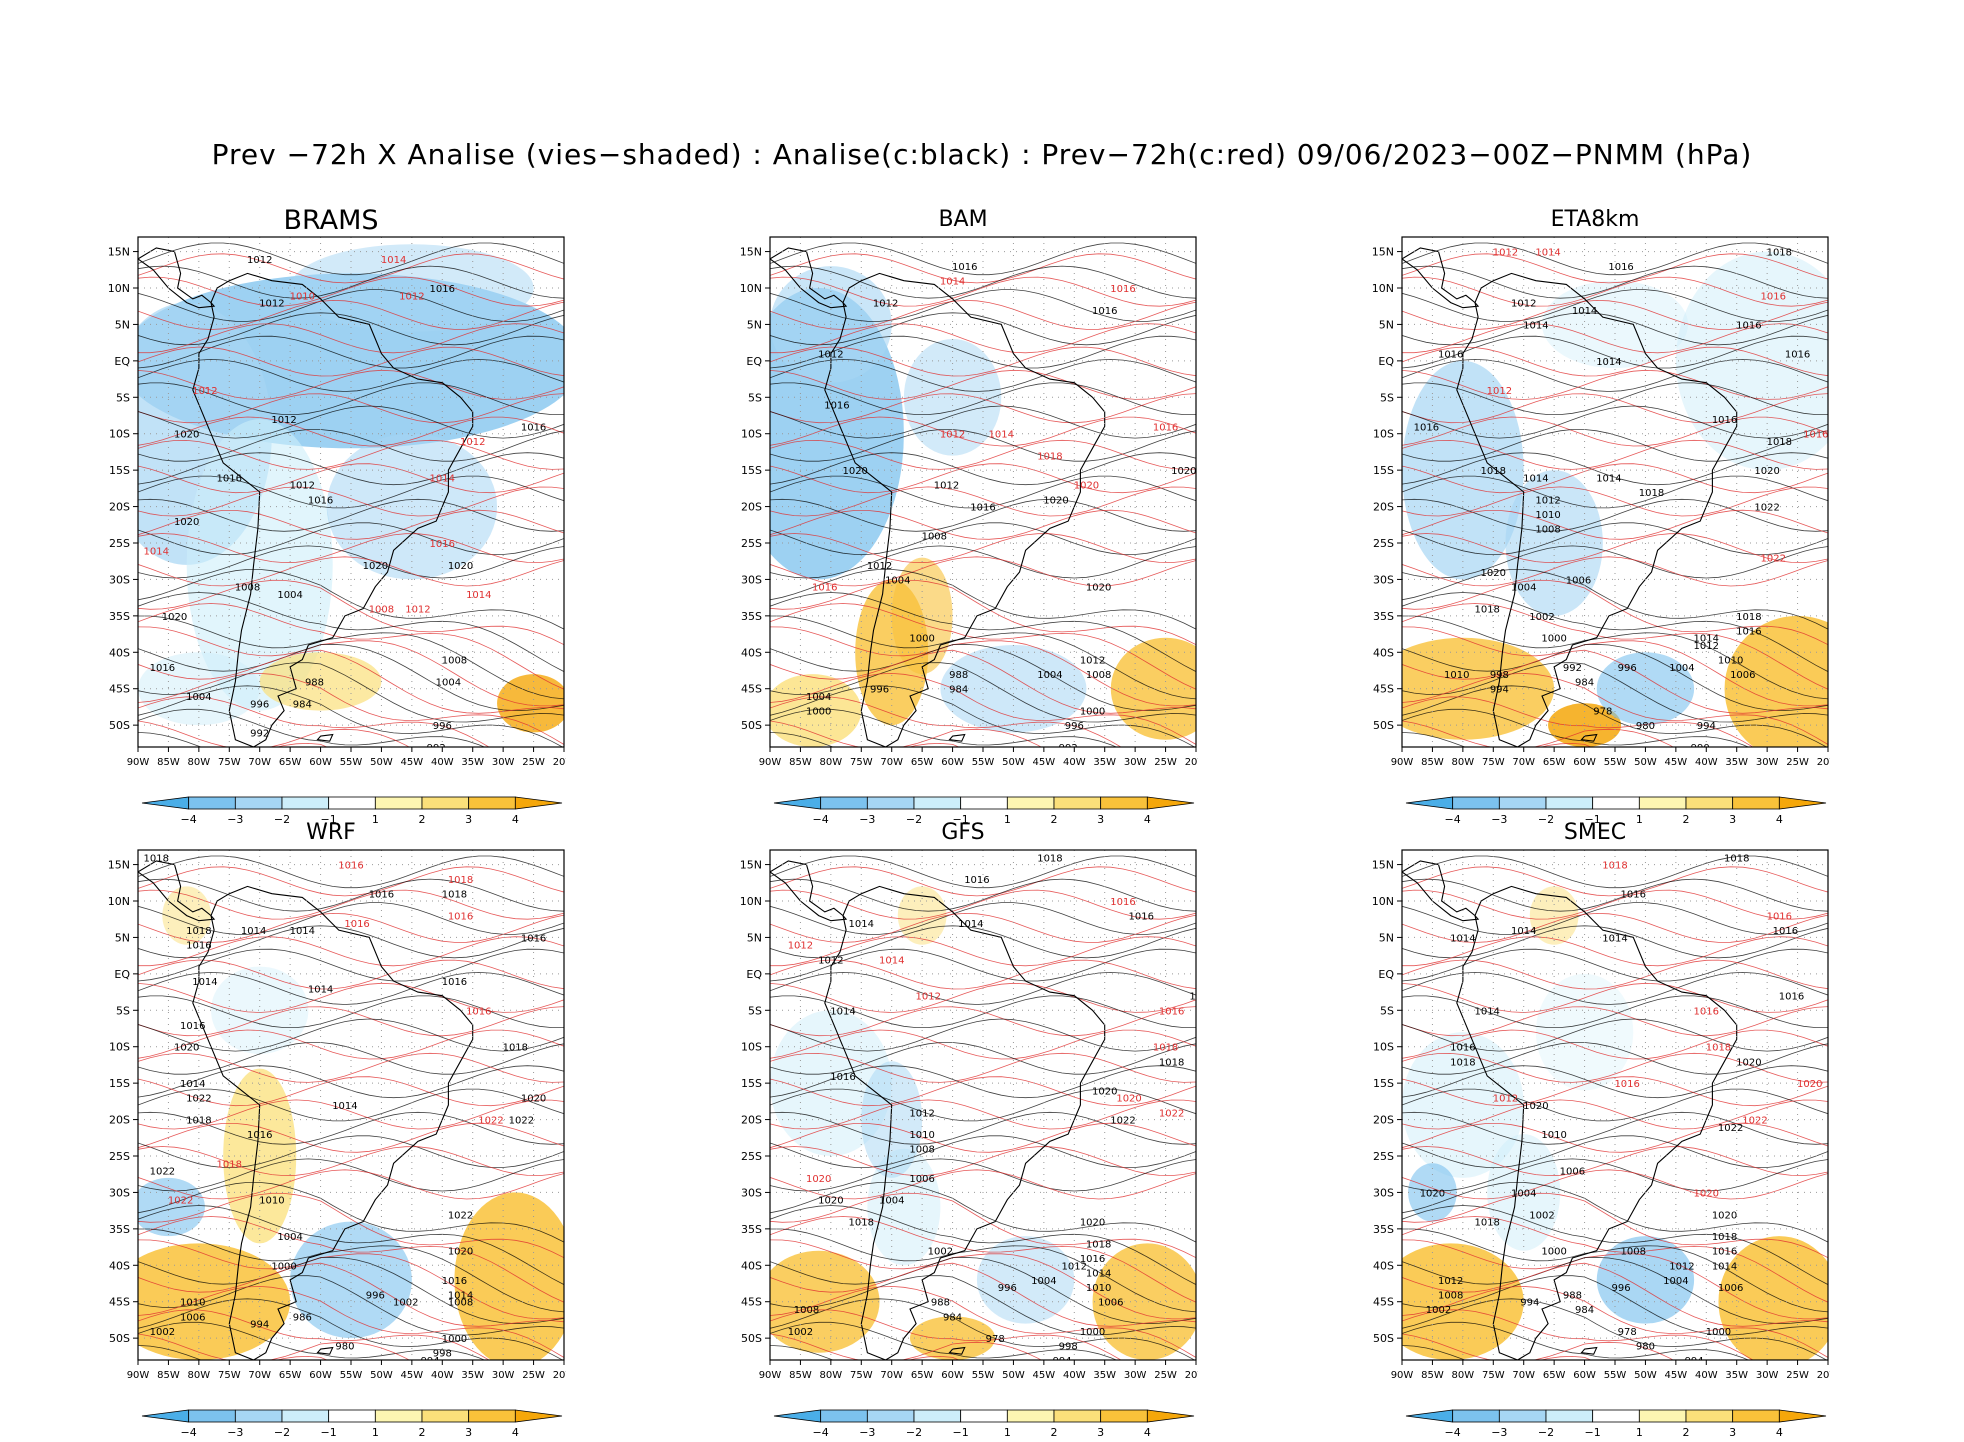 The width and height of the screenshot is (1964, 1442). What do you see at coordinates (289, 1237) in the screenshot?
I see `contour-label: 1004` at bounding box center [289, 1237].